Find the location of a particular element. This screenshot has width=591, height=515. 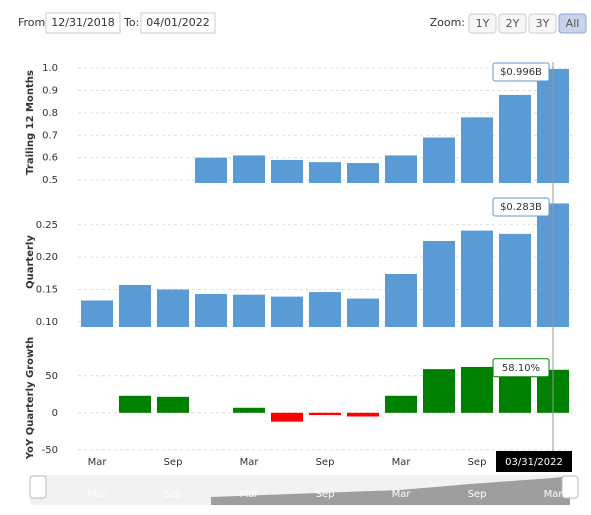

y-tick-label: 0.8 is located at coordinates (50, 113).